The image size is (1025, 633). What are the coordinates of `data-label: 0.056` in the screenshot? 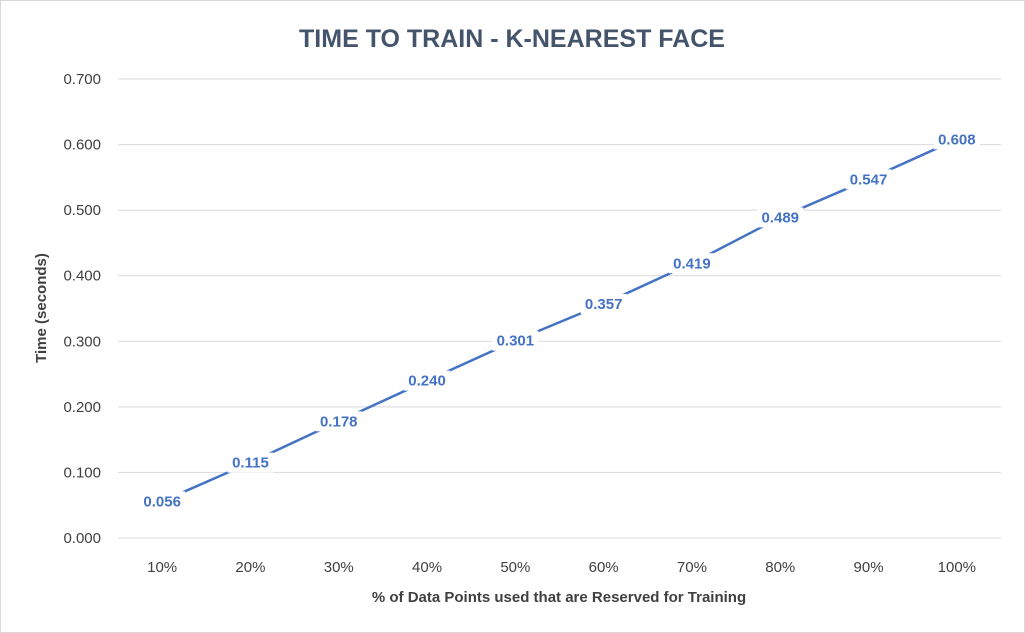 It's located at (162, 501).